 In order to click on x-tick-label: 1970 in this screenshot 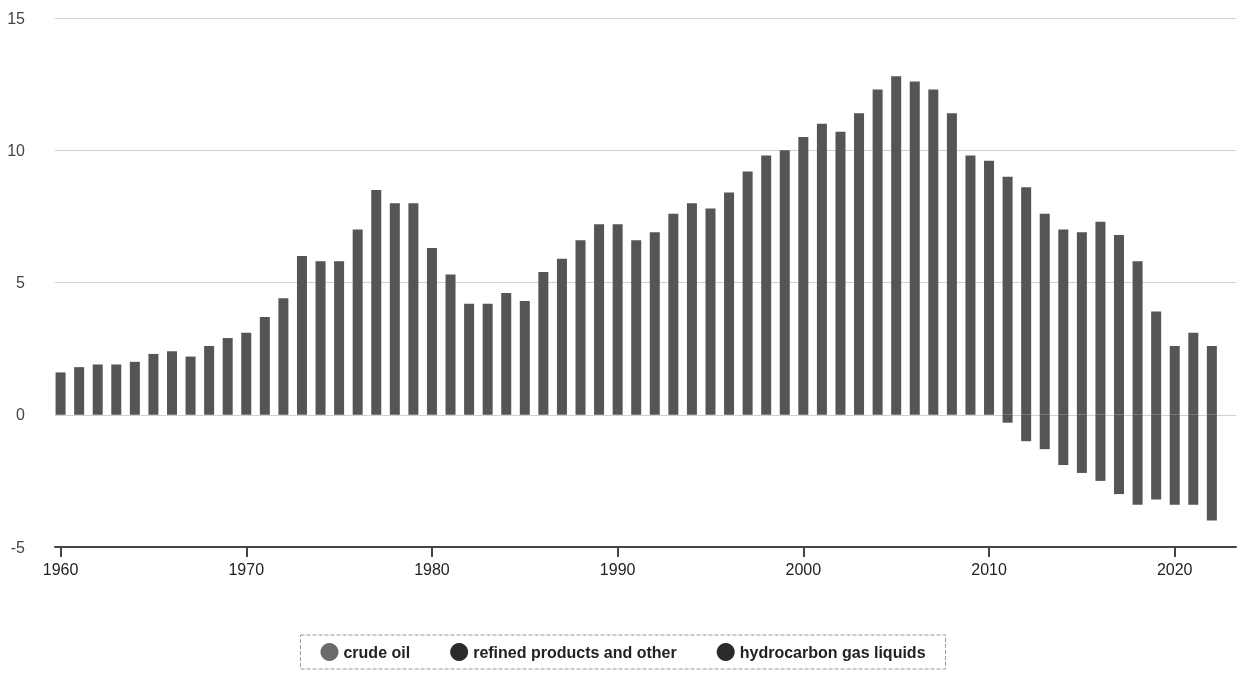, I will do `click(246, 569)`.